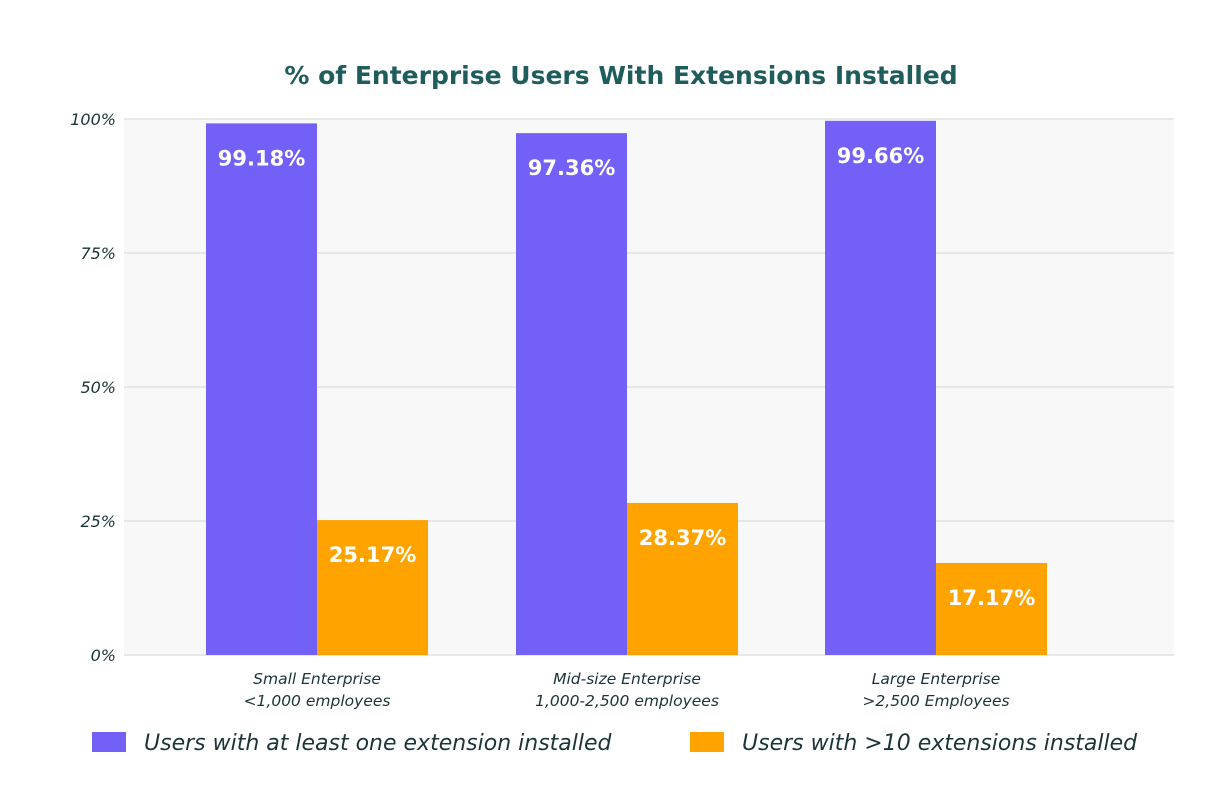  I want to click on y-tick-label: 0%, so click(103, 655).